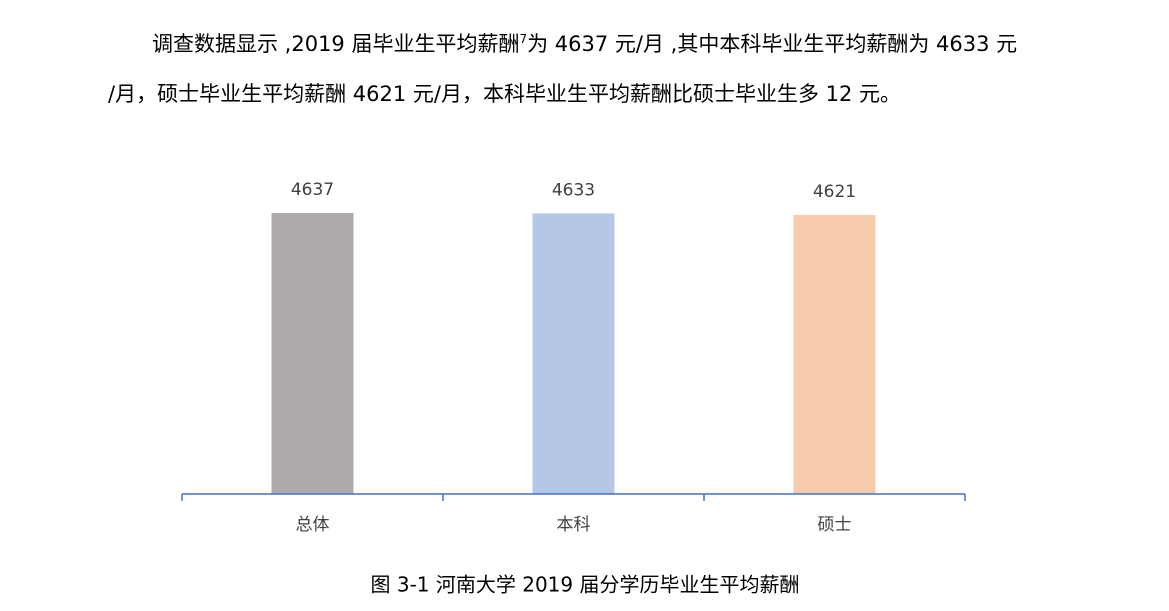 This screenshot has width=1169, height=611. Describe the element at coordinates (772, 44) in the screenshot. I see `text: 为 4637 元/月 ,其中本科毕业生平均薪酬为 4633 元` at that location.